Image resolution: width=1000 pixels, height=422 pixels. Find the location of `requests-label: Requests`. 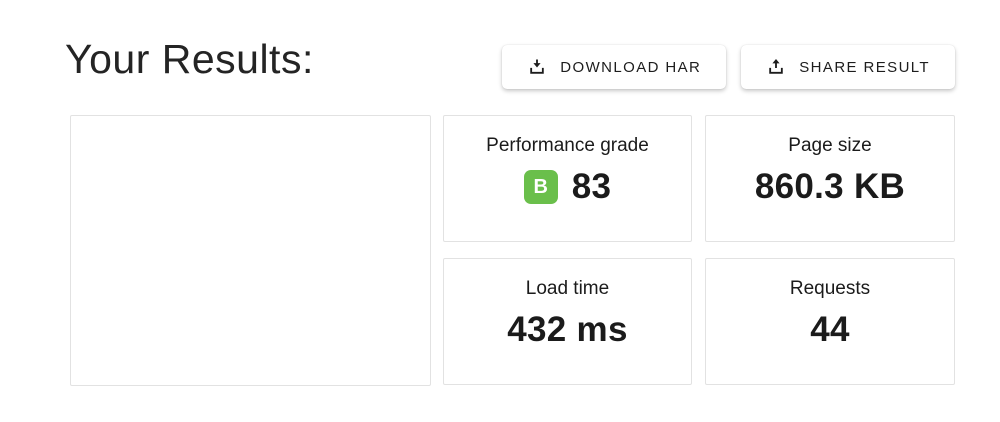

requests-label: Requests is located at coordinates (830, 288).